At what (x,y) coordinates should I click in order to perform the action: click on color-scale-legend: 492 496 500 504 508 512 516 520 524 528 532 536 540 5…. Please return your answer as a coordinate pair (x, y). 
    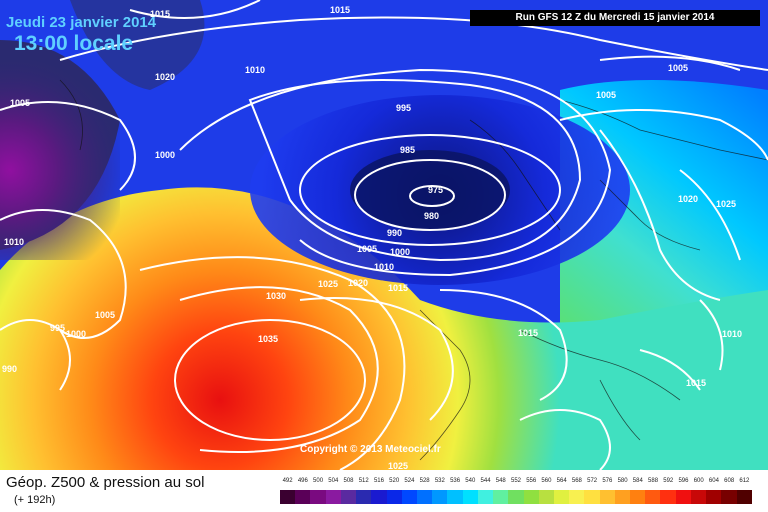
    Looking at the image, I should click on (516, 494).